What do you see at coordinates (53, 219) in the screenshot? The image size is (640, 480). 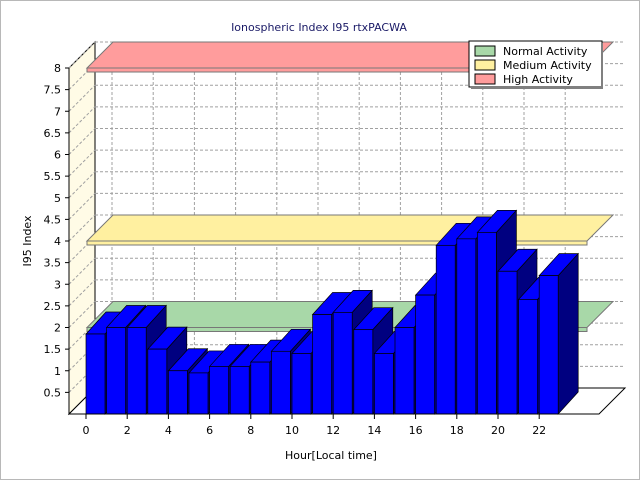 I see `y-tick-label: 4.5` at bounding box center [53, 219].